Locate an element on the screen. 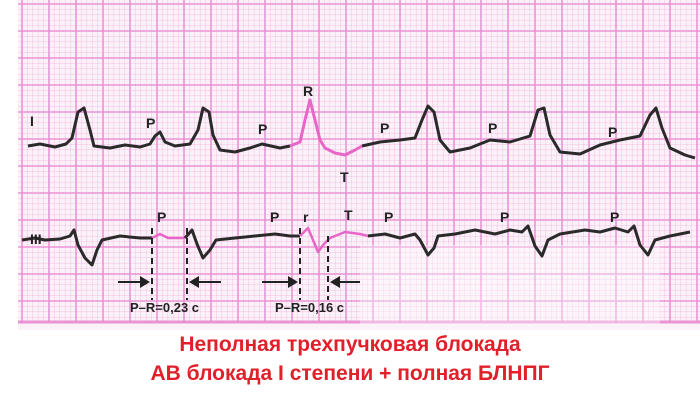  caption-line-1: Неполная трехпучковая блокада is located at coordinates (350, 344).